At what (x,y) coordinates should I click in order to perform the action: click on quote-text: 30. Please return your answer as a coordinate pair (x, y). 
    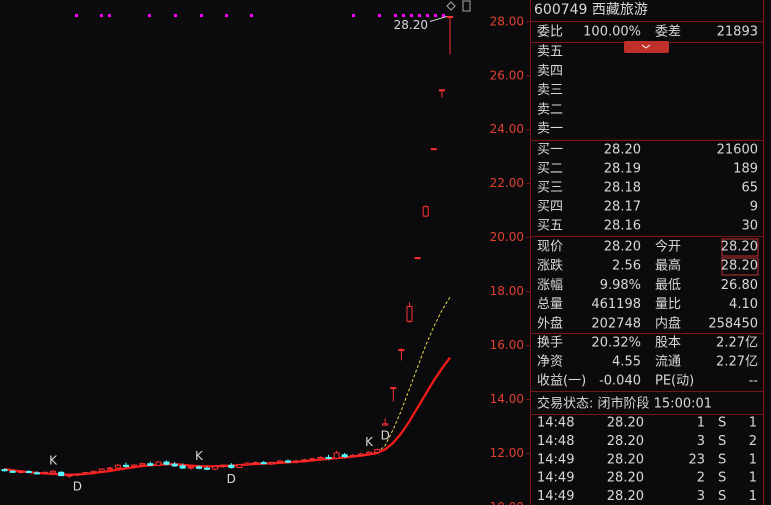
    Looking at the image, I should click on (749, 226).